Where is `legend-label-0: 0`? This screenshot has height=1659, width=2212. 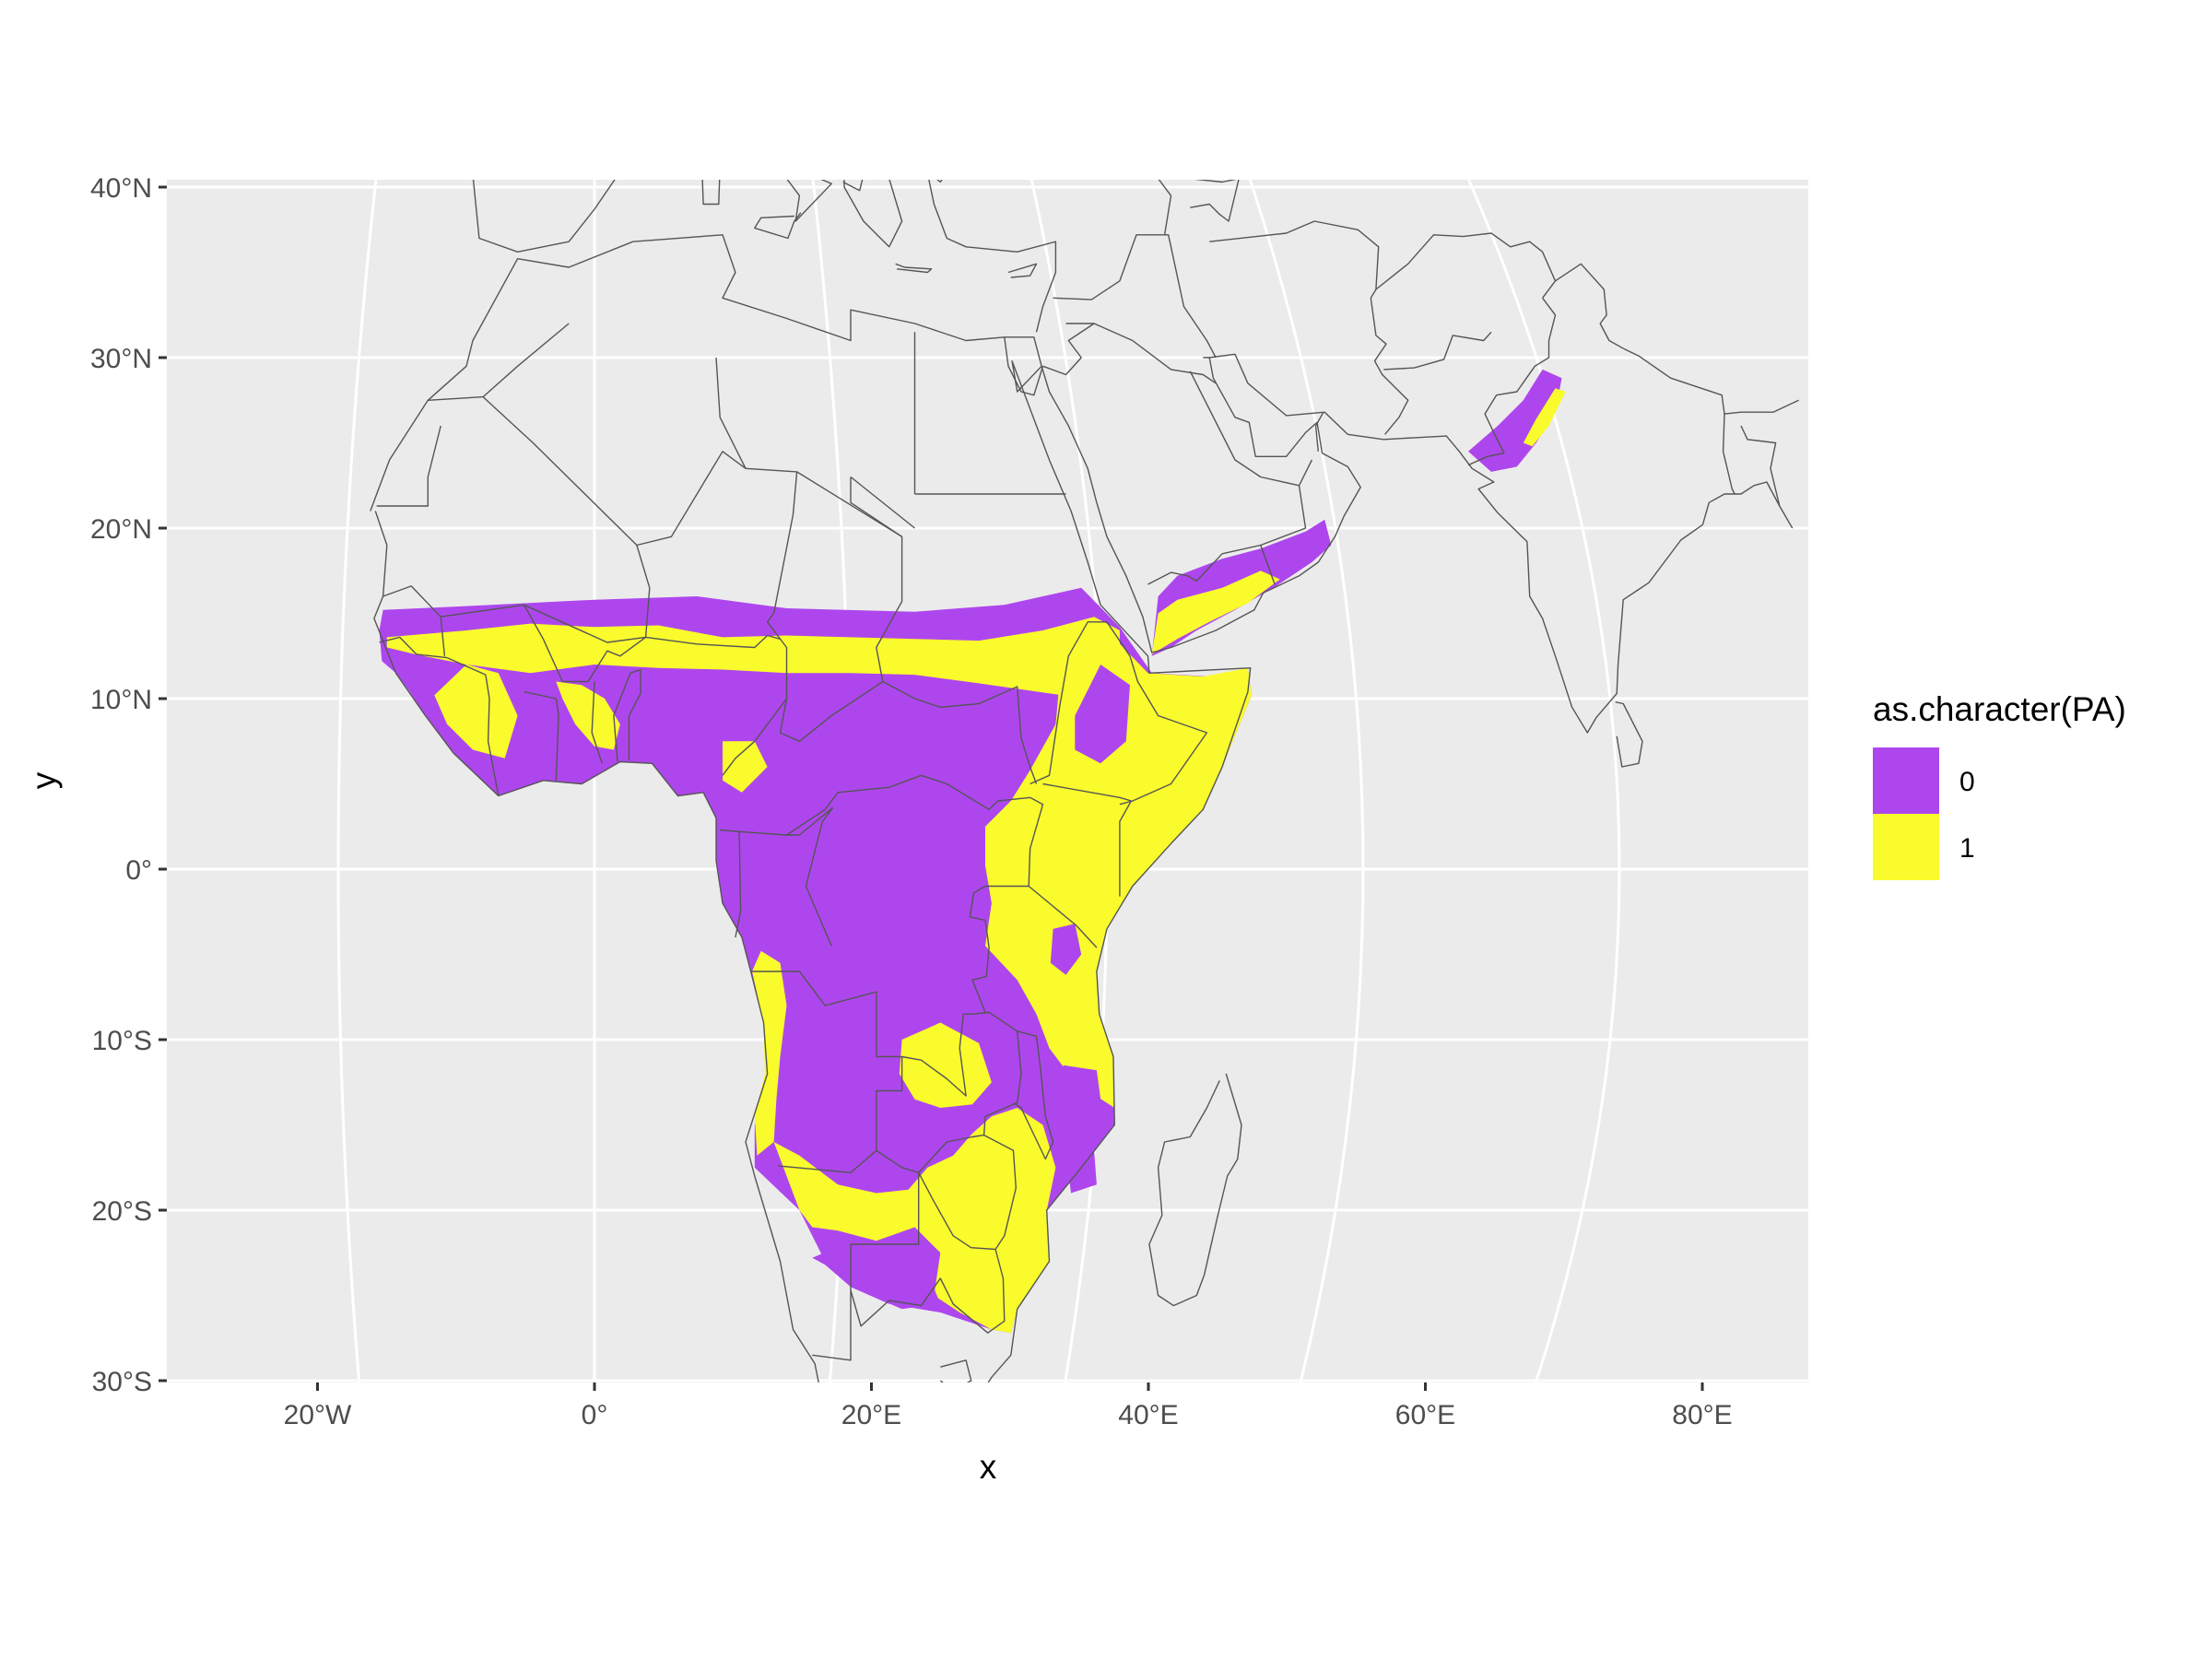
legend-label-0: 0 is located at coordinates (1967, 782).